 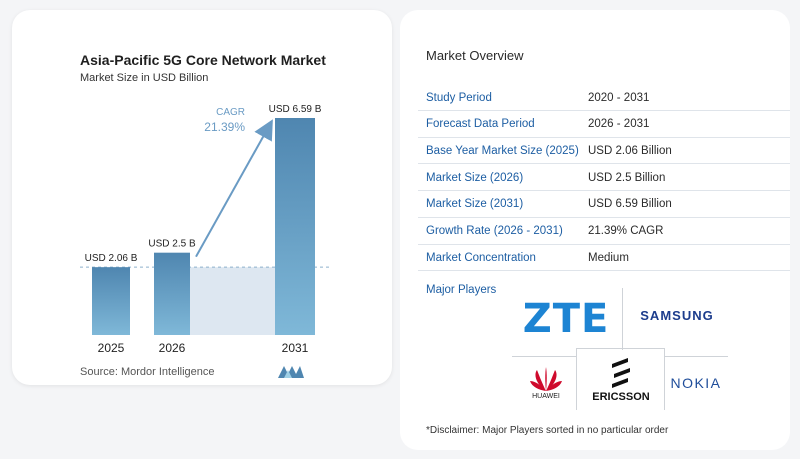 I want to click on overview-row-label: Growth Rate (2026 - 2031), so click(x=494, y=231).